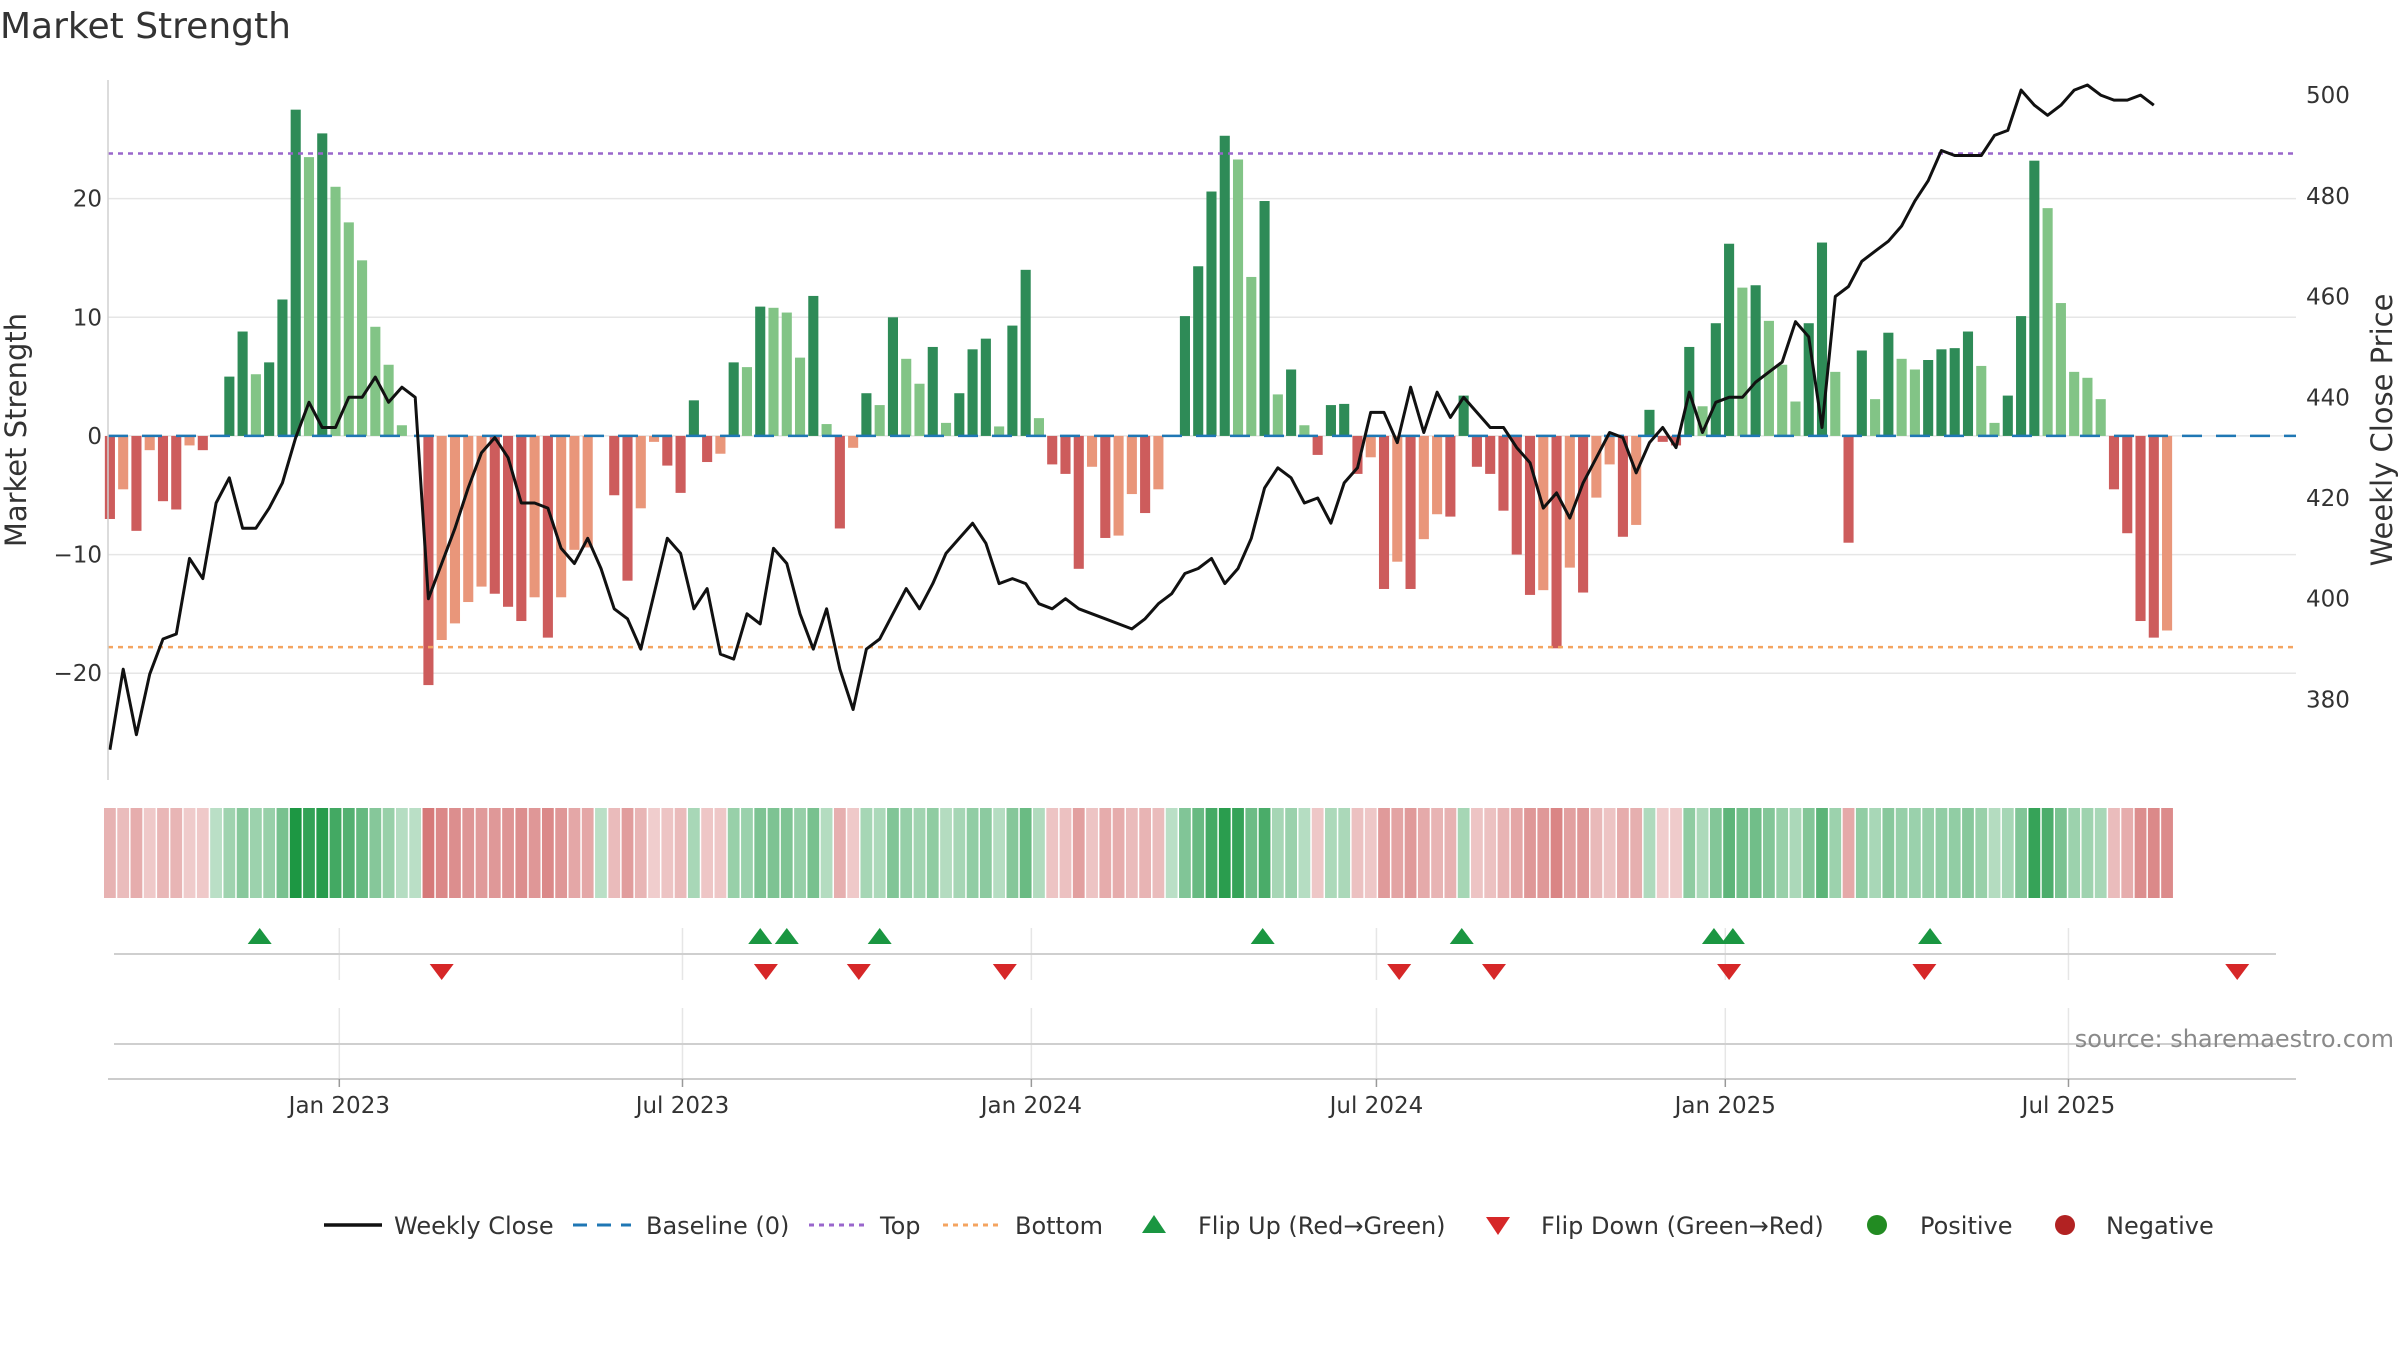 Image resolution: width=2400 pixels, height=1350 pixels. Describe the element at coordinates (94, 437) in the screenshot. I see `y-tick-label-left: 0` at that location.